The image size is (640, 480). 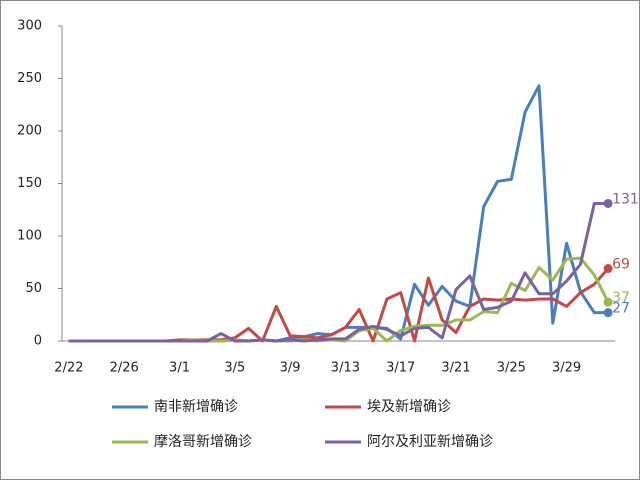 What do you see at coordinates (33, 288) in the screenshot?
I see `y-tick-label: 50` at bounding box center [33, 288].